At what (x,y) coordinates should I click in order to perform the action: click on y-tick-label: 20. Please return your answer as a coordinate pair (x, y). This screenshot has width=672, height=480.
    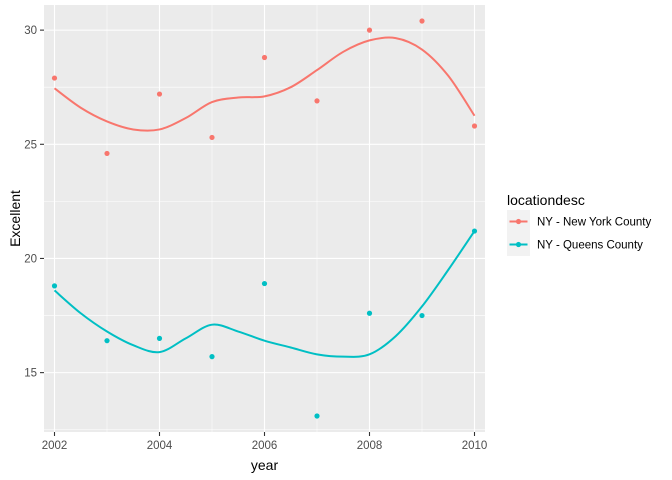
    Looking at the image, I should click on (30, 259).